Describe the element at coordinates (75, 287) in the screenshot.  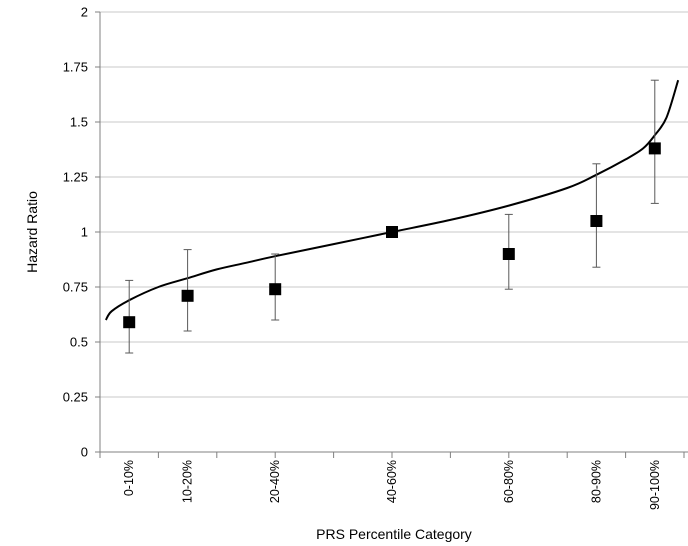
I see `y-tick-label: 0.75` at that location.